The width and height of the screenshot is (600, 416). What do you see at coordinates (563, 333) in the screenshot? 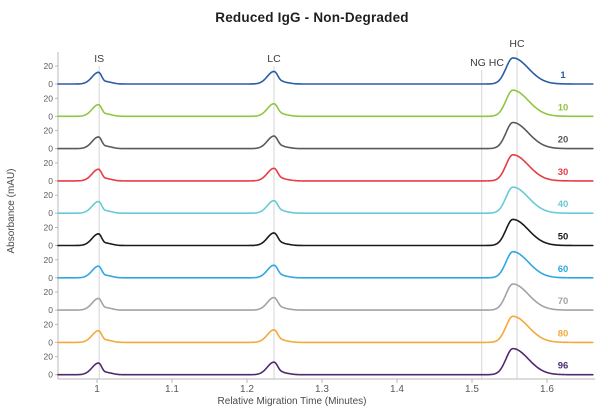
I see `trace-label-80: 80` at bounding box center [563, 333].